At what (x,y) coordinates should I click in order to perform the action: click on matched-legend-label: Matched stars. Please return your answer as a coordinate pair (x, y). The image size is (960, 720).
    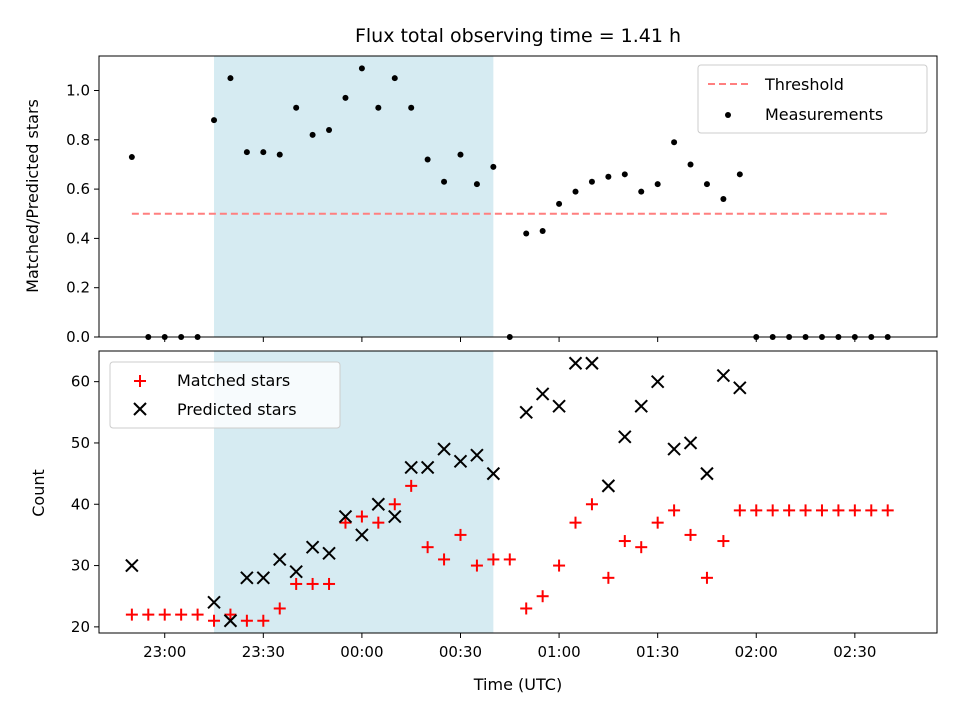
    Looking at the image, I should click on (233, 380).